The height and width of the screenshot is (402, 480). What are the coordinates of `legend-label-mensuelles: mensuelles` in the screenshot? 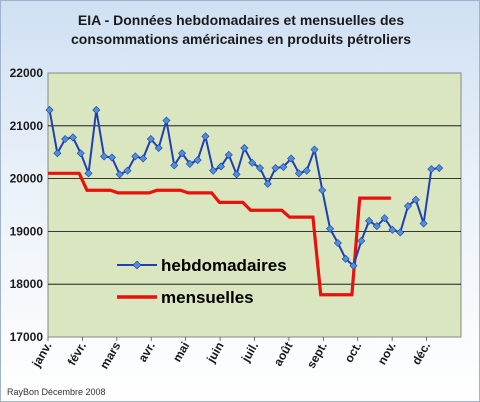 It's located at (207, 297).